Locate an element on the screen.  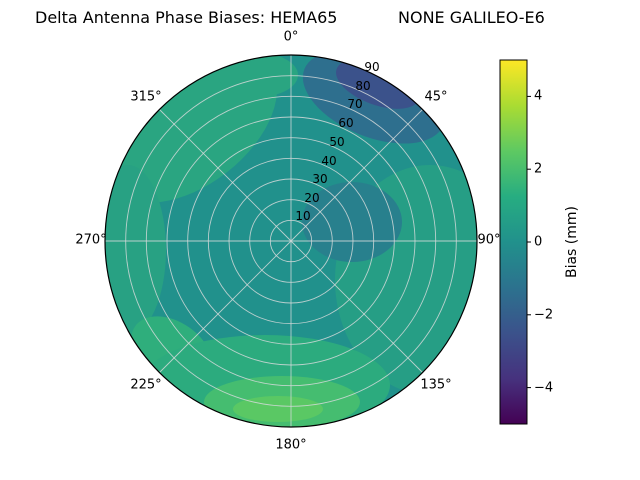
r-label-40: 40 is located at coordinates (329, 161).